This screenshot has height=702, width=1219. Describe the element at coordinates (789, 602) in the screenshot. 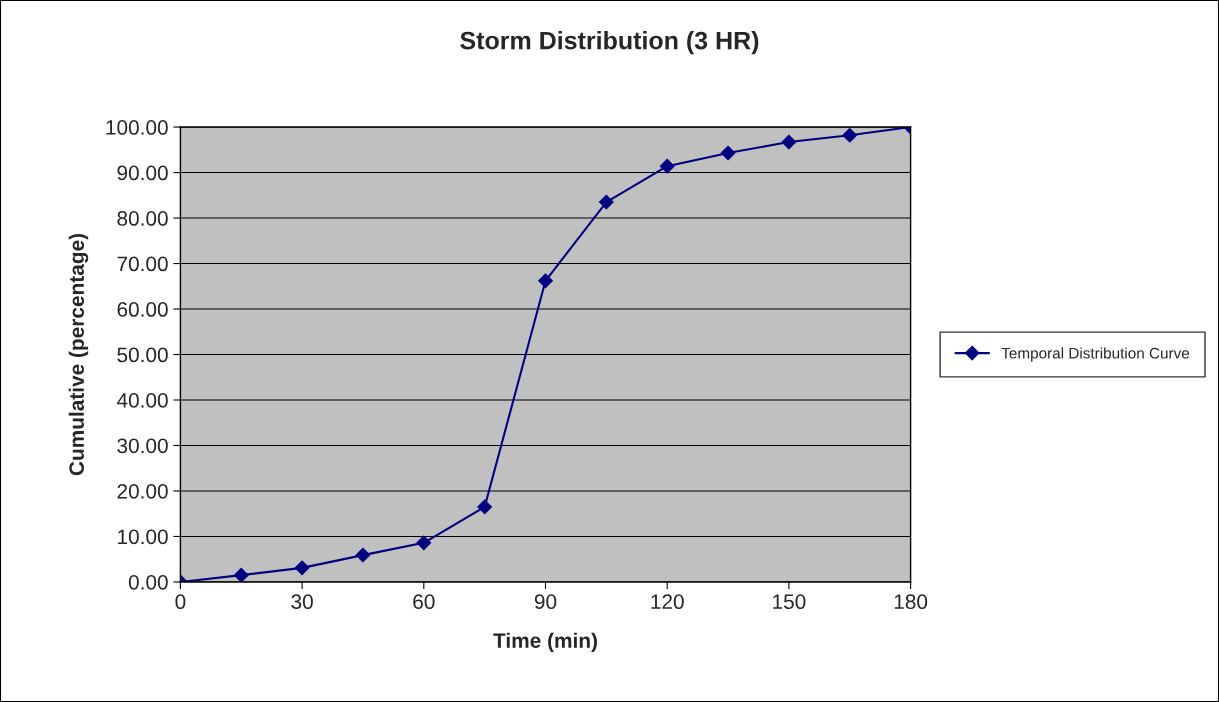

I see `x-tick-label: 150` at that location.